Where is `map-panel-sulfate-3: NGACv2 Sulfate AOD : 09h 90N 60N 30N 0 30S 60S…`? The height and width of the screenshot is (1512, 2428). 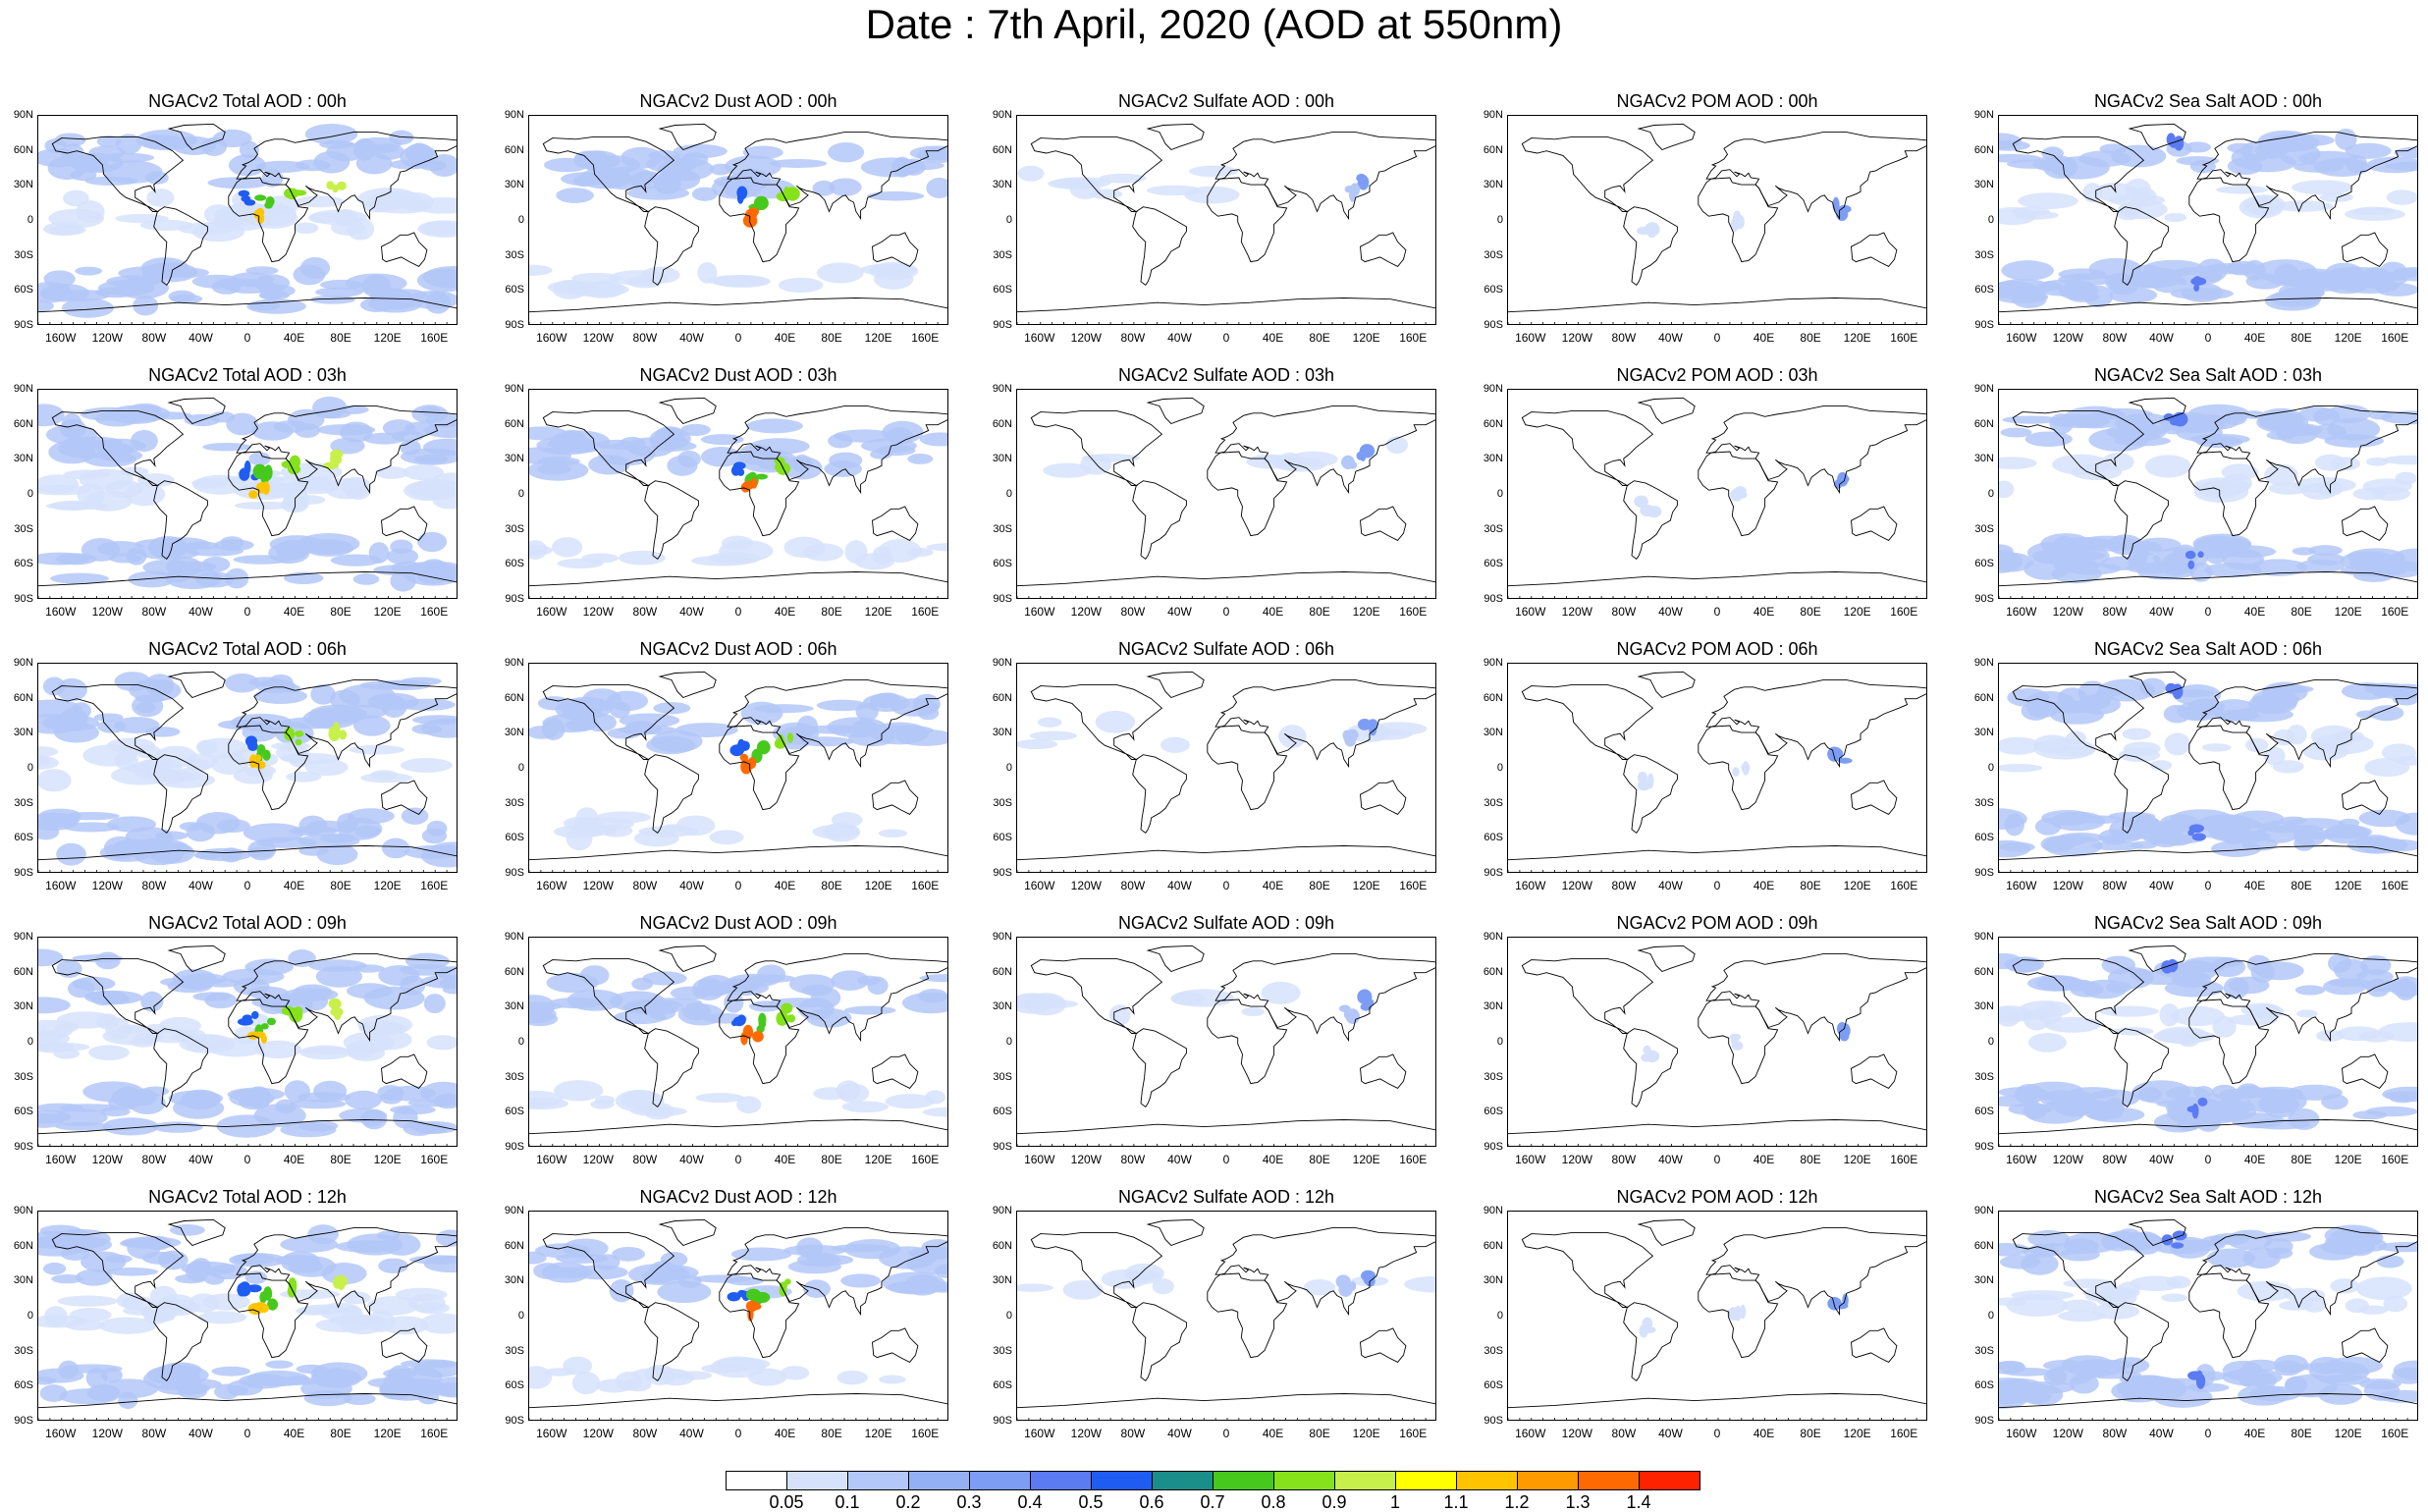
map-panel-sulfate-3: NGACv2 Sulfate AOD : 09h 90N 60N 30N 0 30S 60S… is located at coordinates (1214, 1039).